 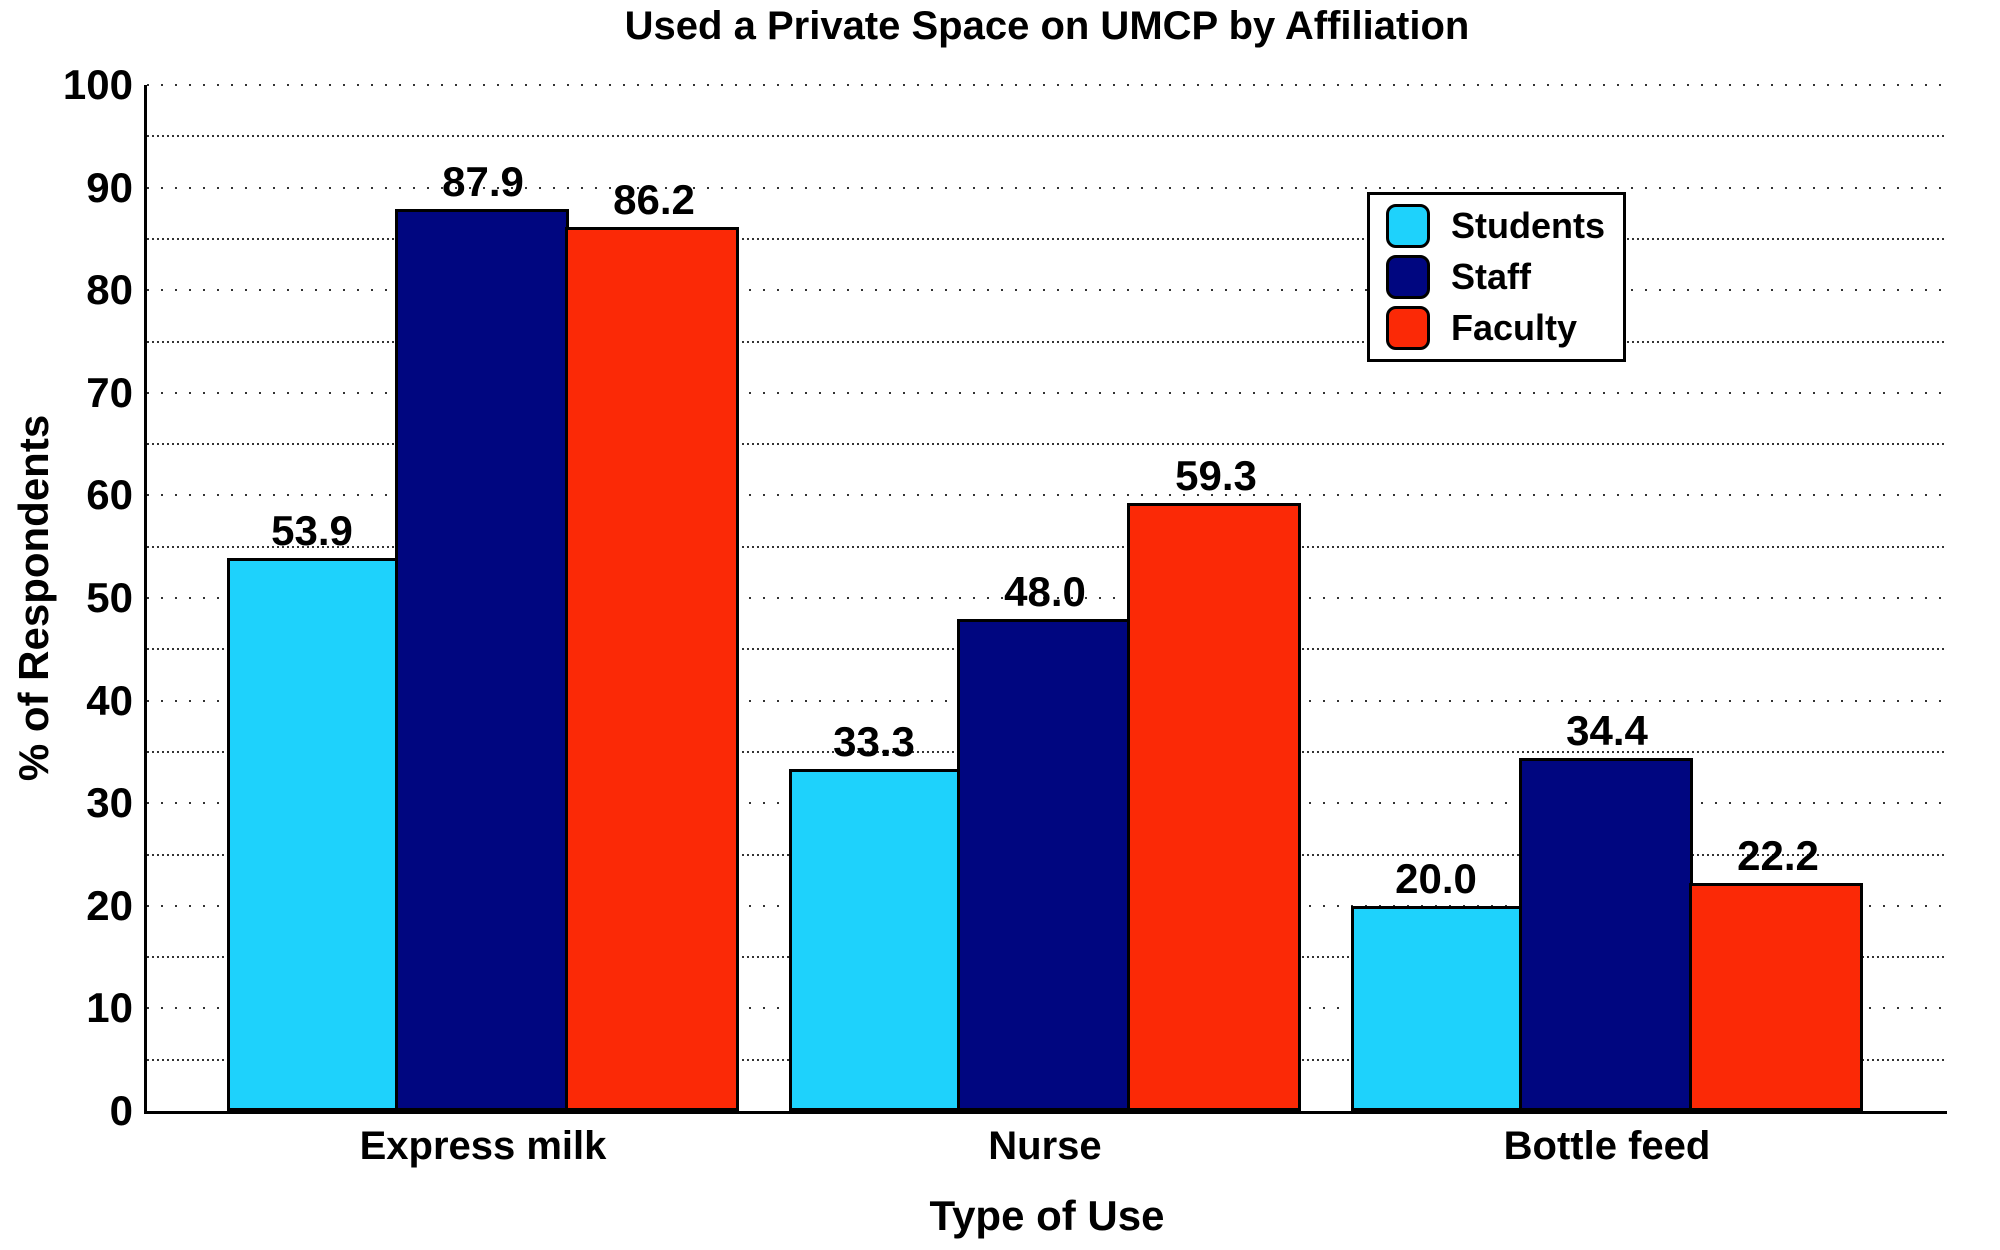 I want to click on bar-faculty-express-milk, so click(x=652, y=669).